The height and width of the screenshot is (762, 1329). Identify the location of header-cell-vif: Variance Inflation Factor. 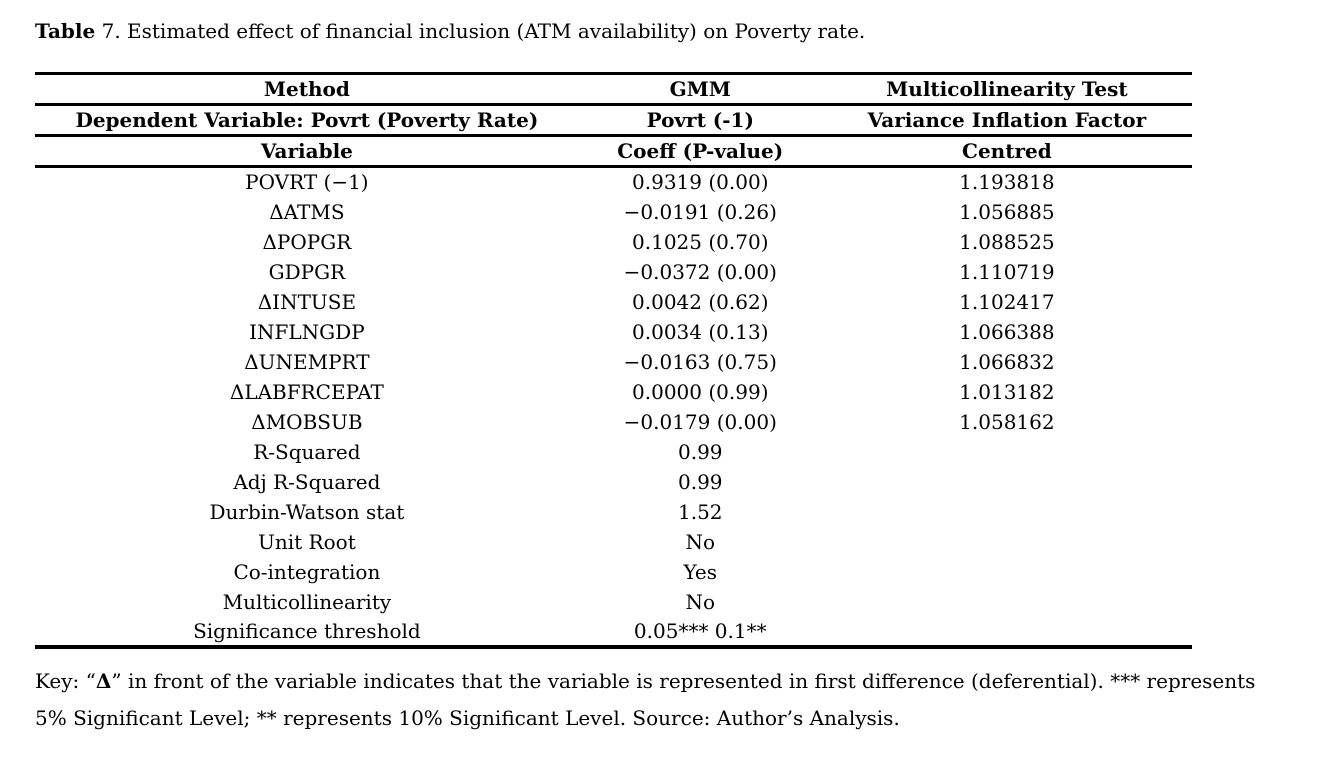
(1006, 120).